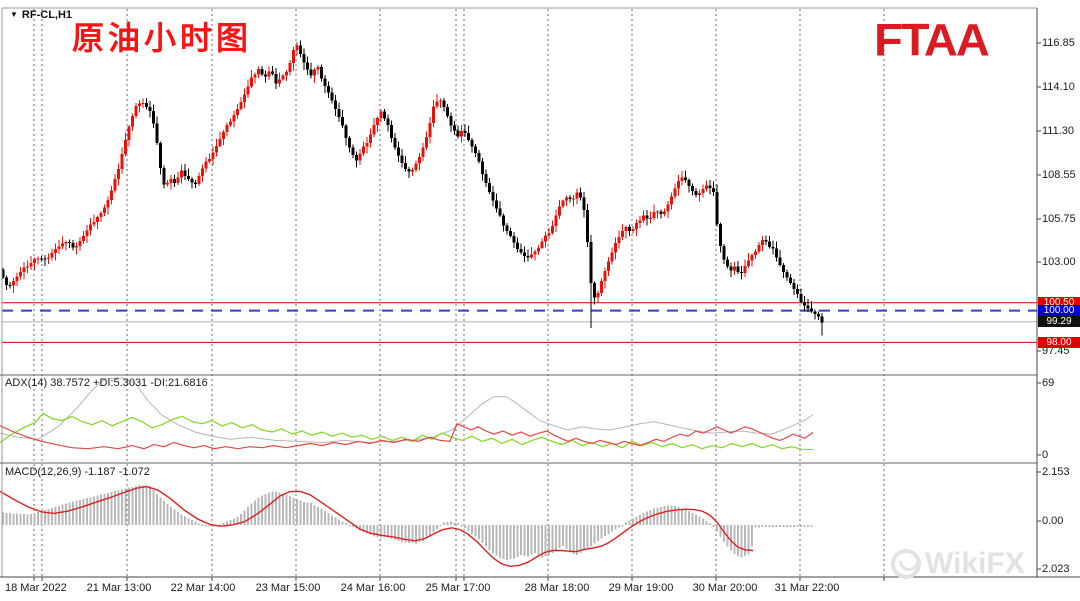  I want to click on indicator-tick-label: 69, so click(1048, 383).